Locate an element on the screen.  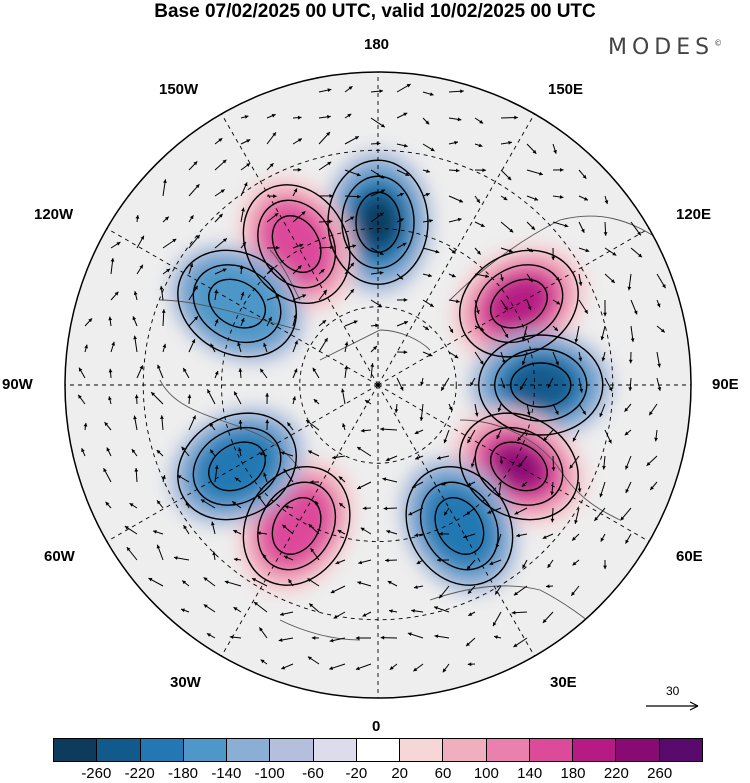
latitude-circle is located at coordinates (378, 385).